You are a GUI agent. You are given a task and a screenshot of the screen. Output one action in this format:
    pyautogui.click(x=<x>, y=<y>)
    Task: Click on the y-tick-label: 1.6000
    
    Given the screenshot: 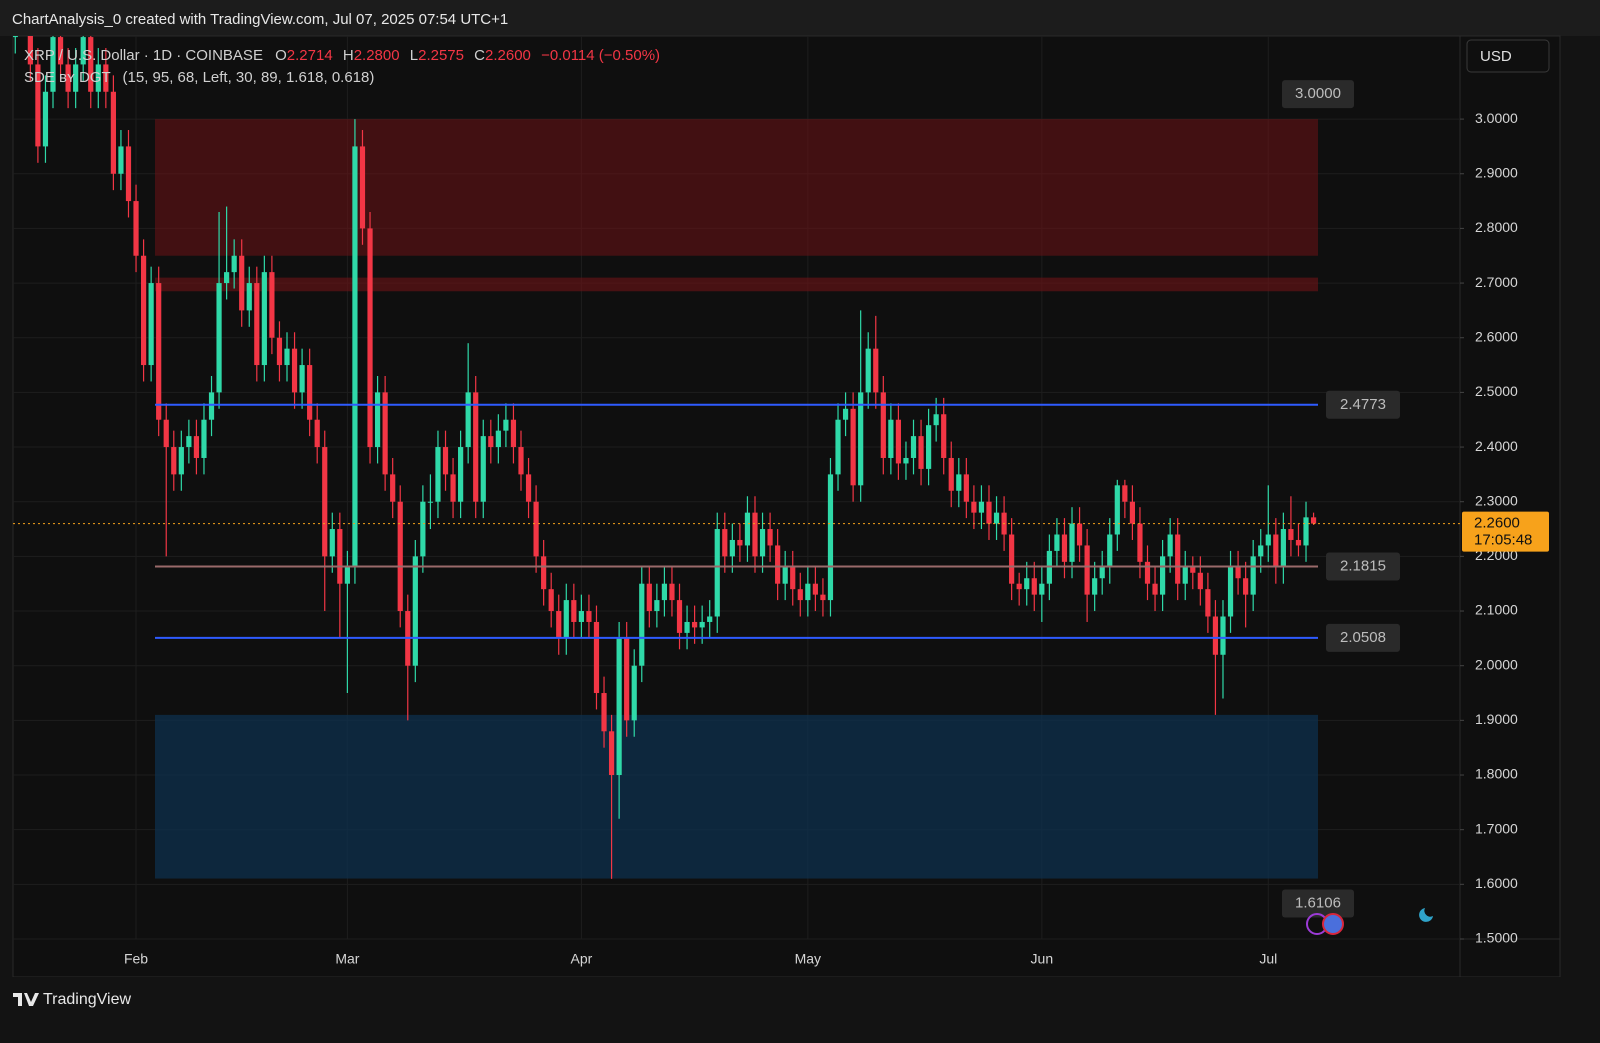 What is the action you would take?
    pyautogui.click(x=1496, y=883)
    